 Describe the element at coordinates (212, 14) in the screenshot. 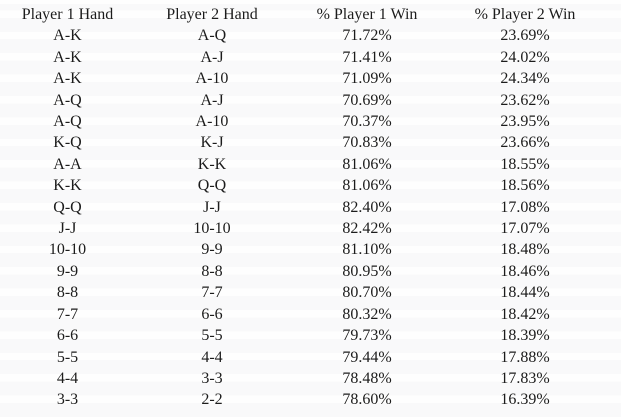

I see `column-header-player2-hand: Player 2 Hand` at that location.